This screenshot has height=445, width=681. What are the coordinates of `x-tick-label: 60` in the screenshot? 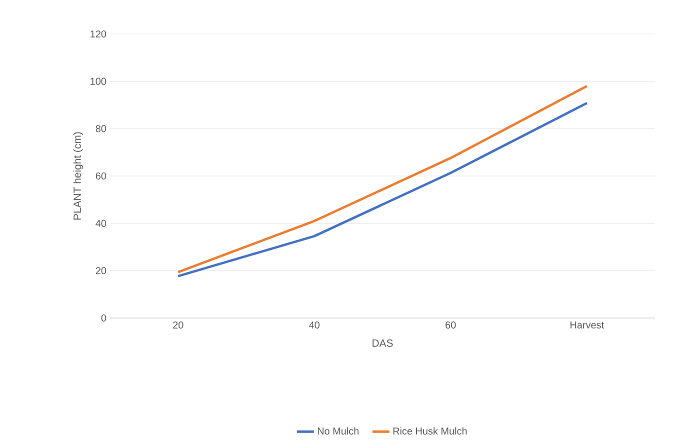 It's located at (451, 325).